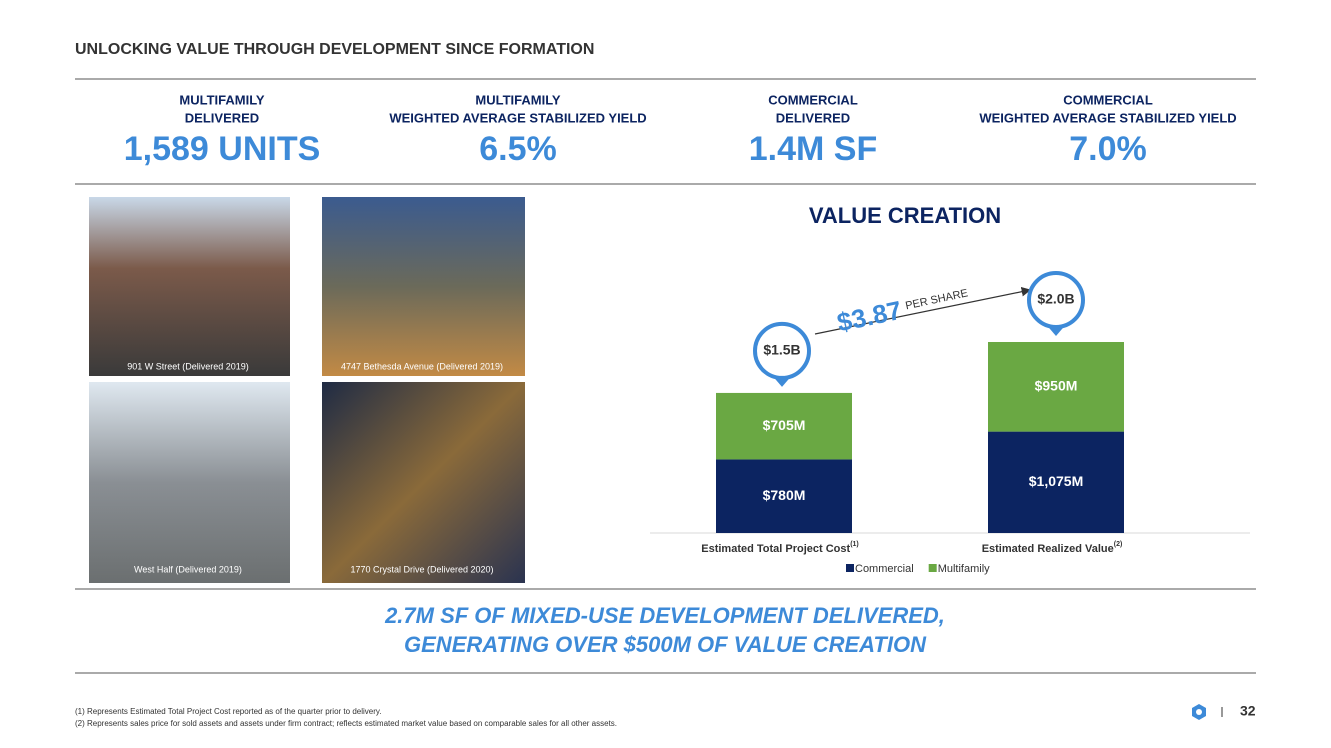 The width and height of the screenshot is (1331, 748). What do you see at coordinates (1108, 149) in the screenshot?
I see `stat-value: 7.0%` at bounding box center [1108, 149].